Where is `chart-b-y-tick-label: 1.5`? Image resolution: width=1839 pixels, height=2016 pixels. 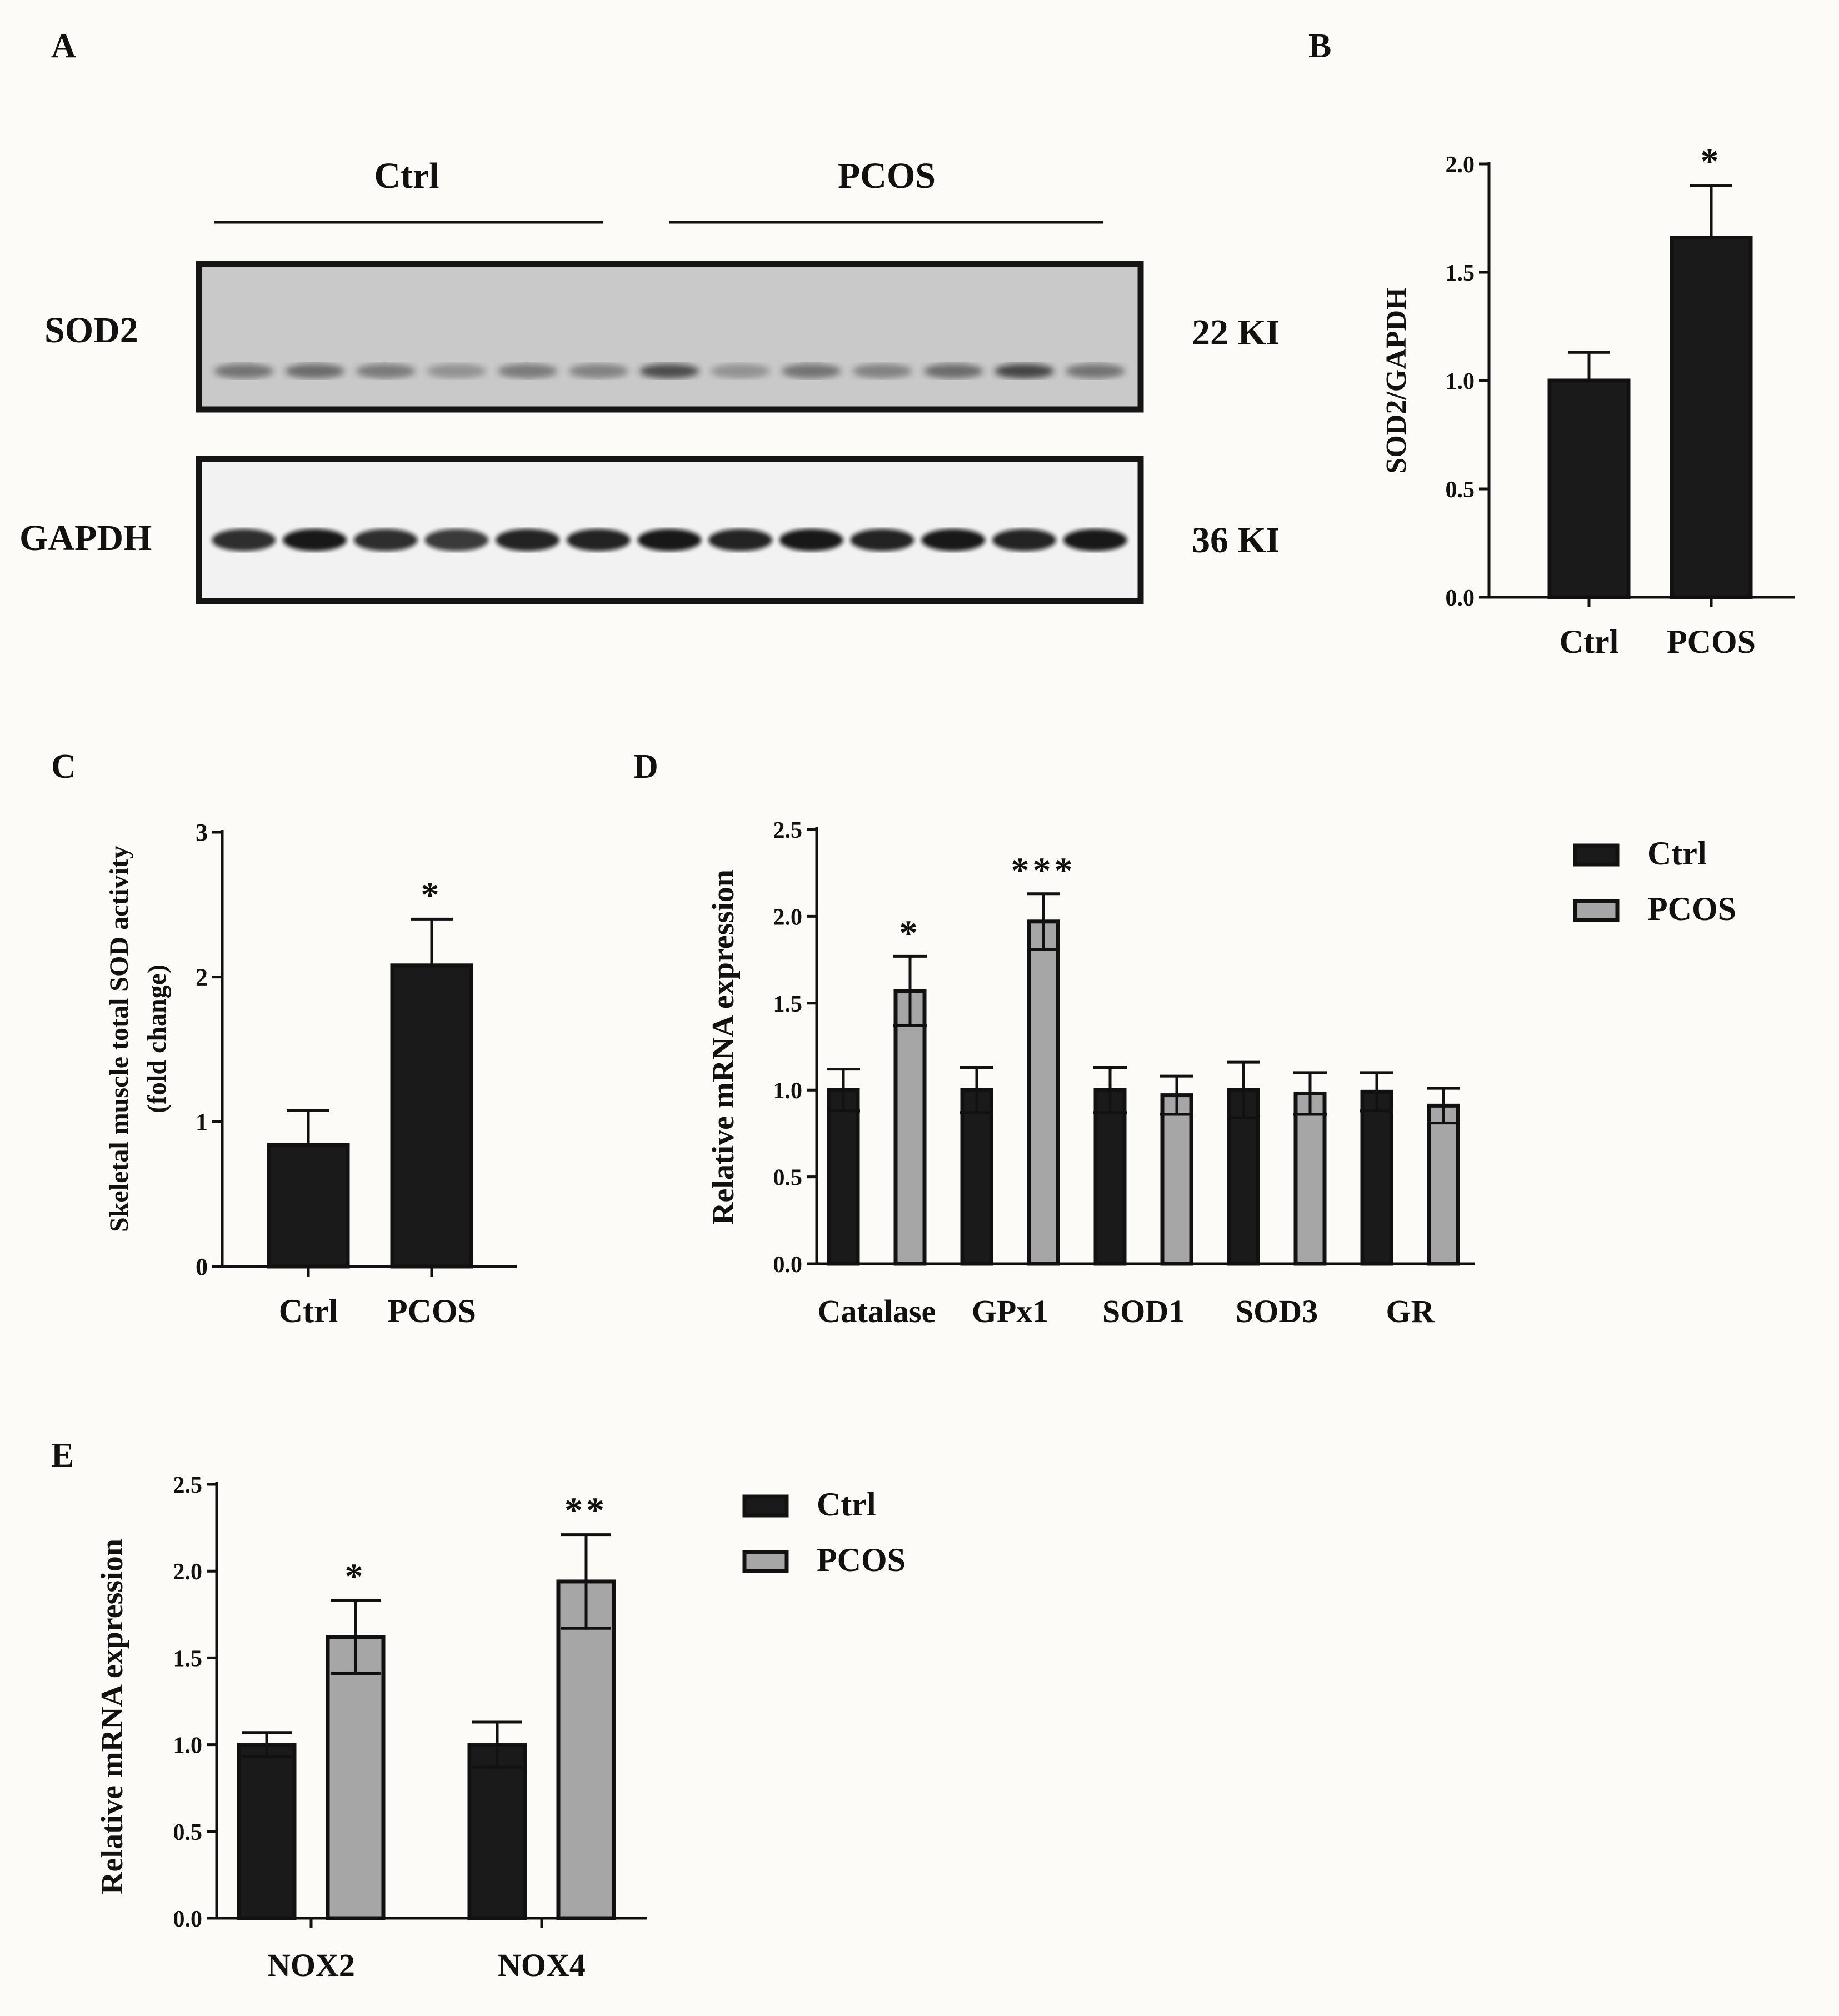 chart-b-y-tick-label: 1.5 is located at coordinates (1460, 273).